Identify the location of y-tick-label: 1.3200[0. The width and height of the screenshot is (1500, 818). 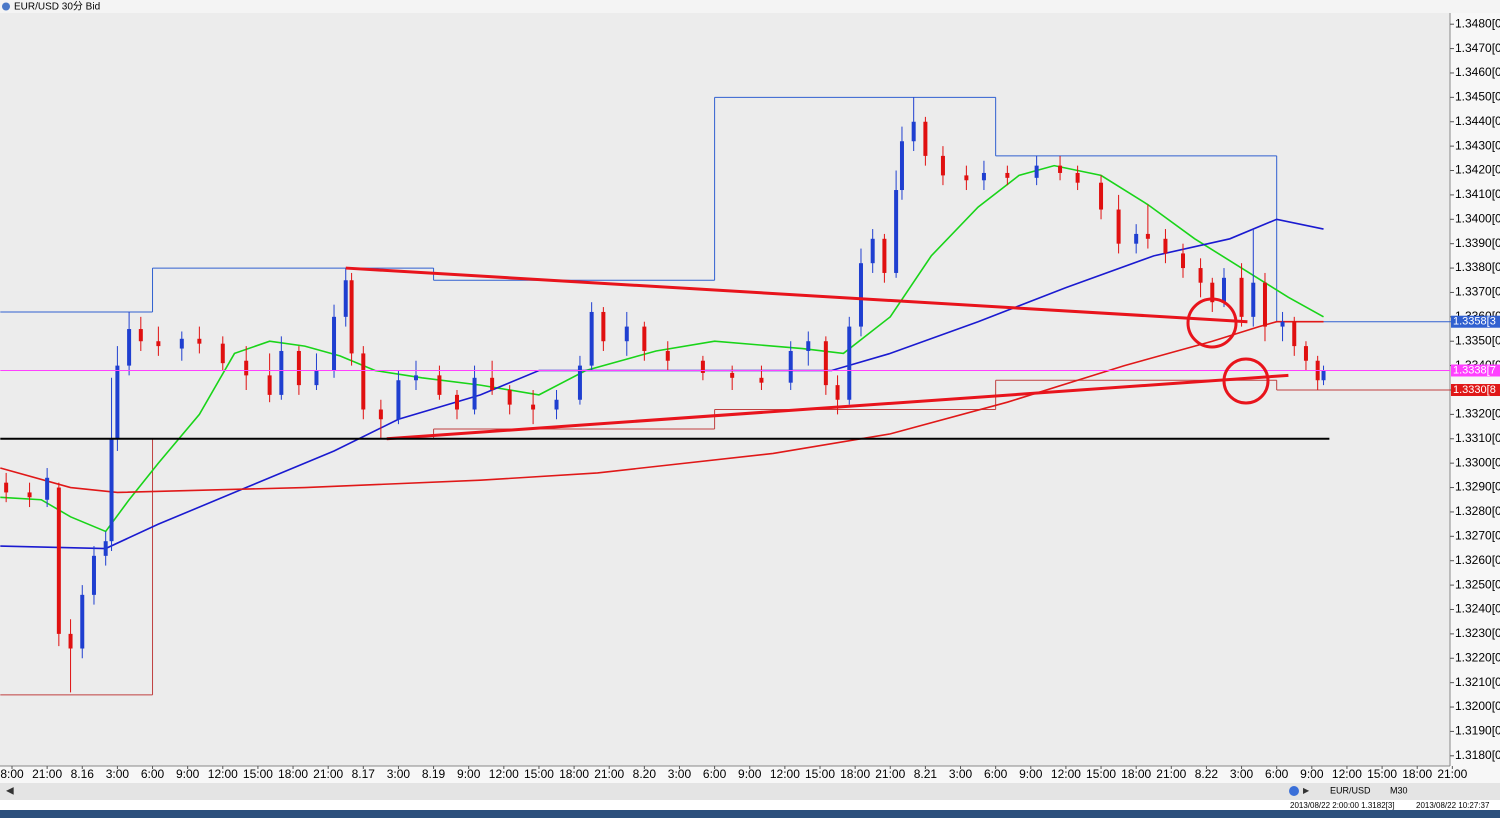
(1477, 706).